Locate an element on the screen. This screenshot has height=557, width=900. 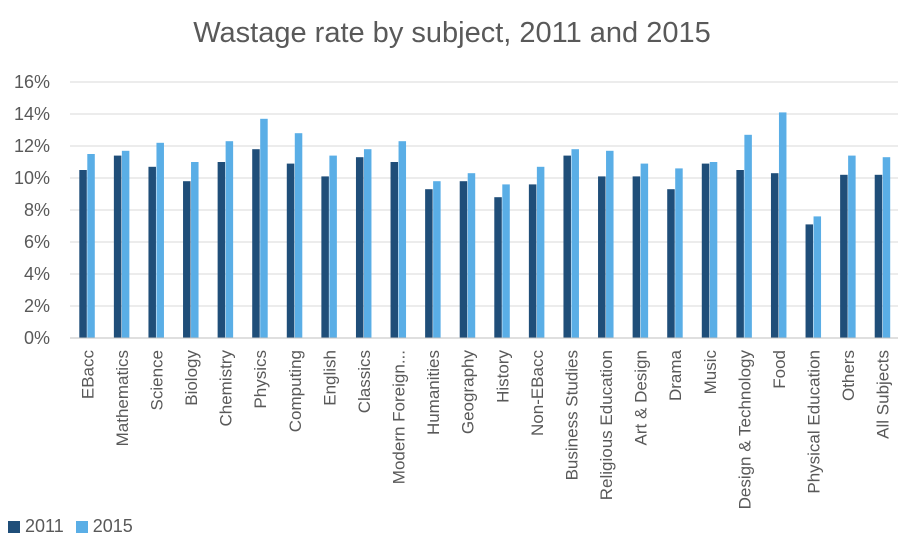
x-tick-label: Art & Design is located at coordinates (641, 397).